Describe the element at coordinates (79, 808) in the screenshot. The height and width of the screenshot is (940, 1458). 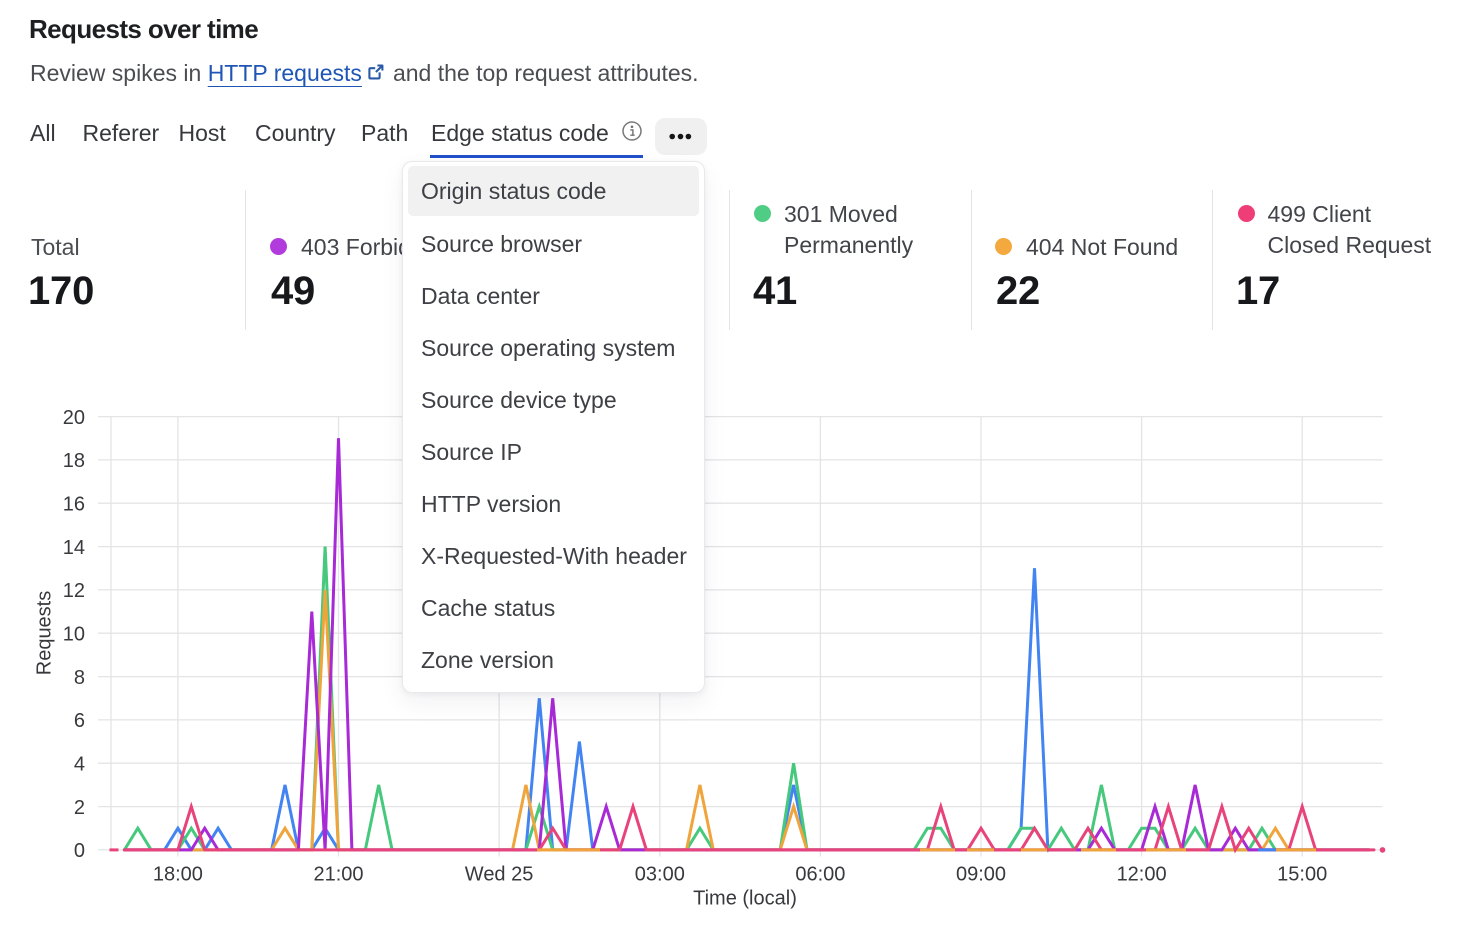
I see `svg-text: 2` at that location.